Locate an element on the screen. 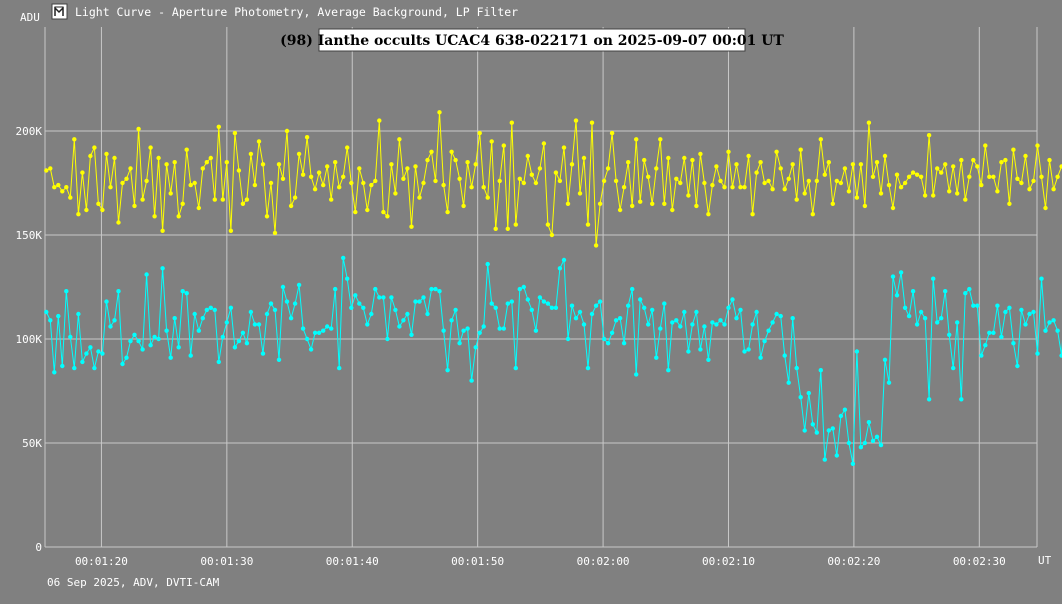 The height and width of the screenshot is (604, 1062). y-tick-label: 0 is located at coordinates (38, 547).